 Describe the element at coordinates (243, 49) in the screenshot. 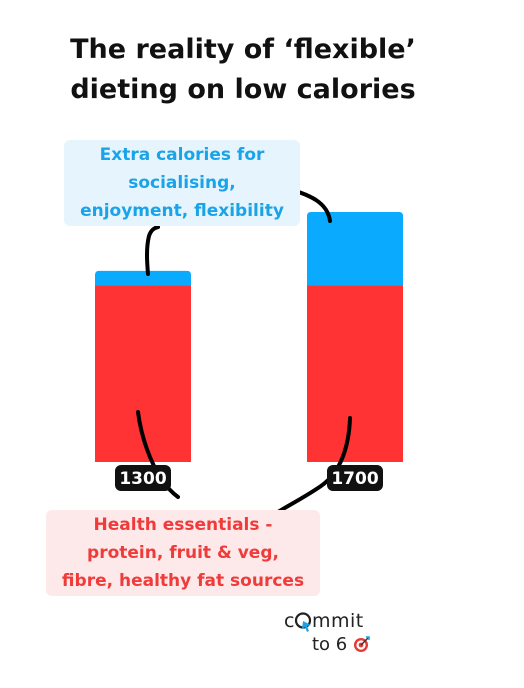

I see `chart-title-line-1: The reality of ‘flexible’` at that location.